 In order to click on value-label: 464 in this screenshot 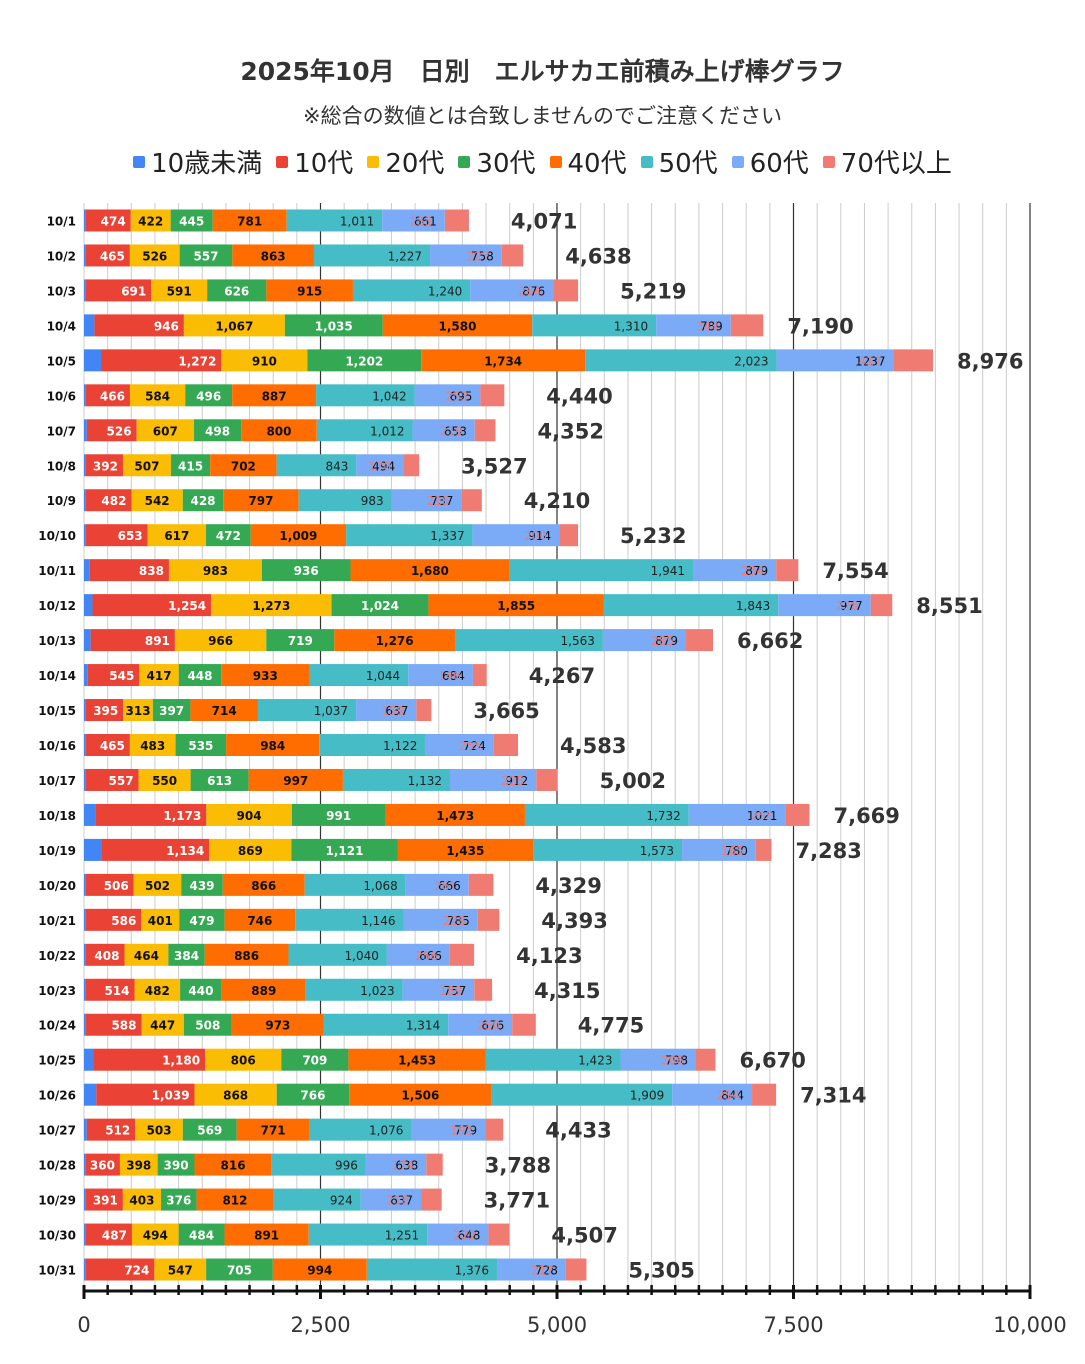, I will do `click(146, 956)`.